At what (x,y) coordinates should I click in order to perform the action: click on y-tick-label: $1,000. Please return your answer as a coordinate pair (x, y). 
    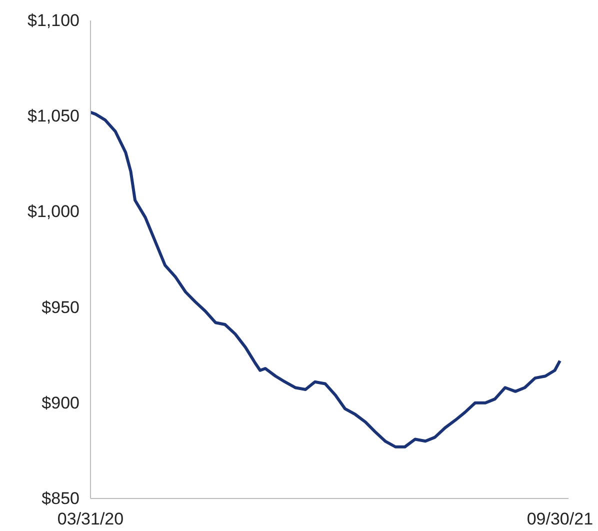
    Looking at the image, I should click on (54, 212).